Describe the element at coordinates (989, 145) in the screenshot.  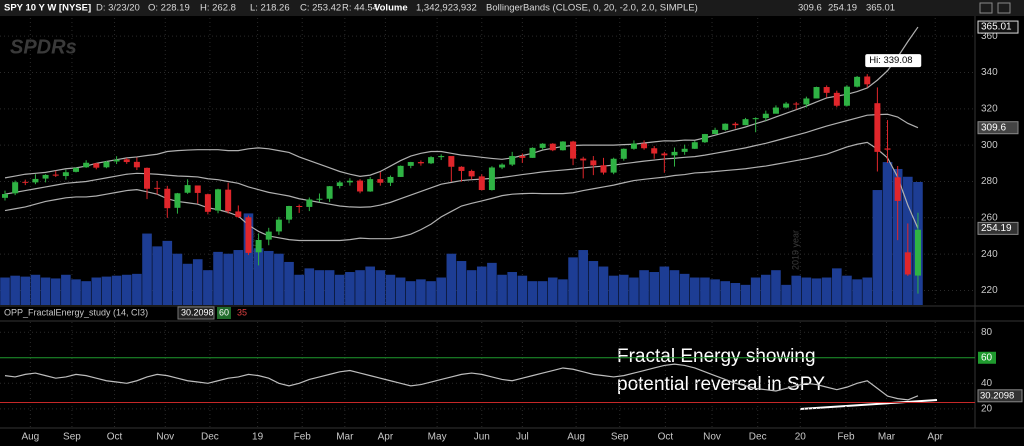
I see `y-tick-label: 300` at that location.